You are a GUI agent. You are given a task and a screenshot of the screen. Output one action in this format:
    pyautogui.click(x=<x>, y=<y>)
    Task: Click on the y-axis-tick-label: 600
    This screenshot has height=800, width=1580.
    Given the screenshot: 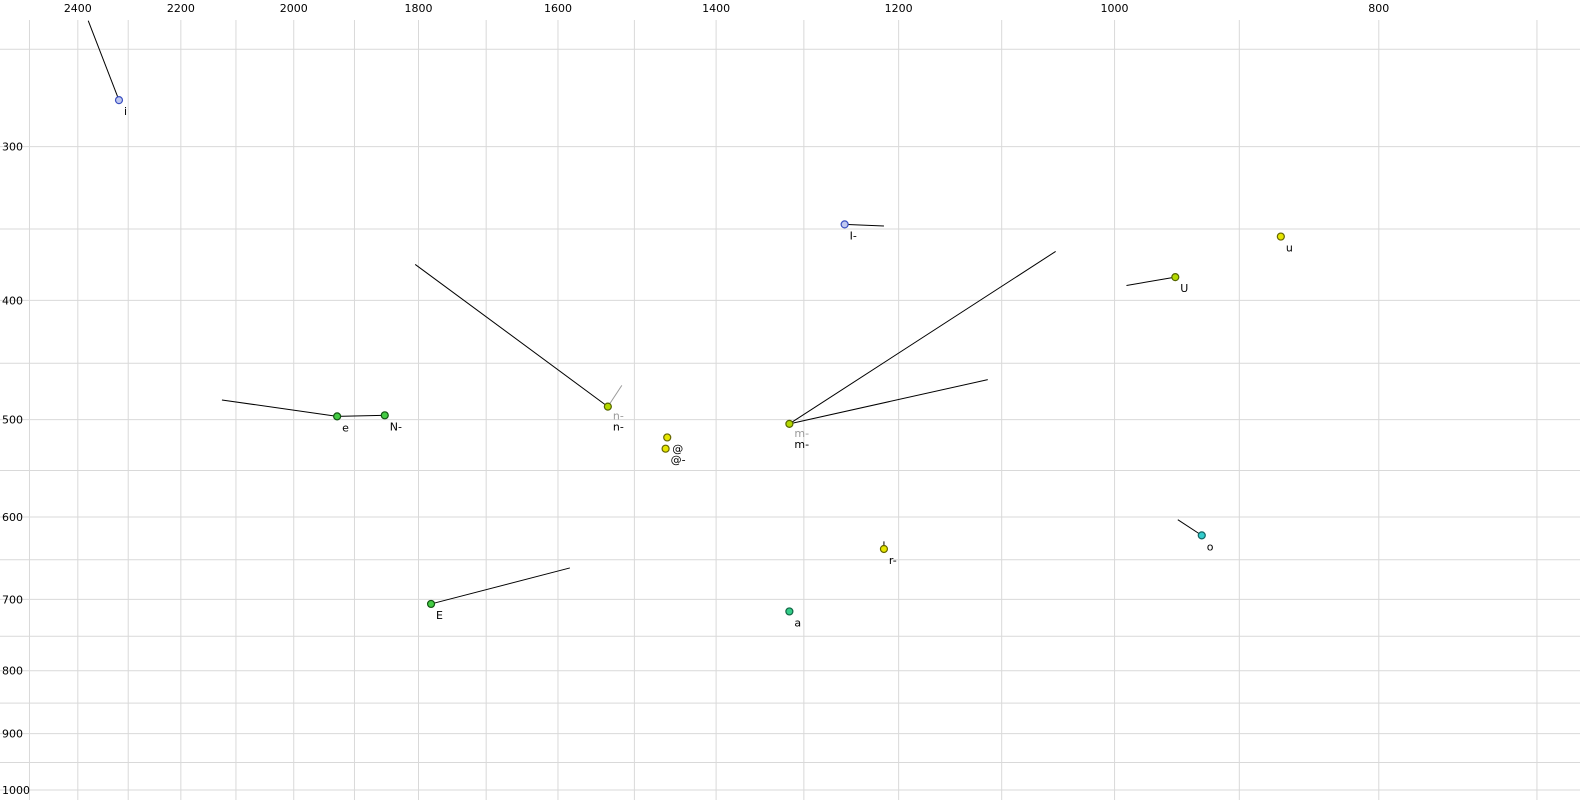 What is the action you would take?
    pyautogui.click(x=12, y=517)
    